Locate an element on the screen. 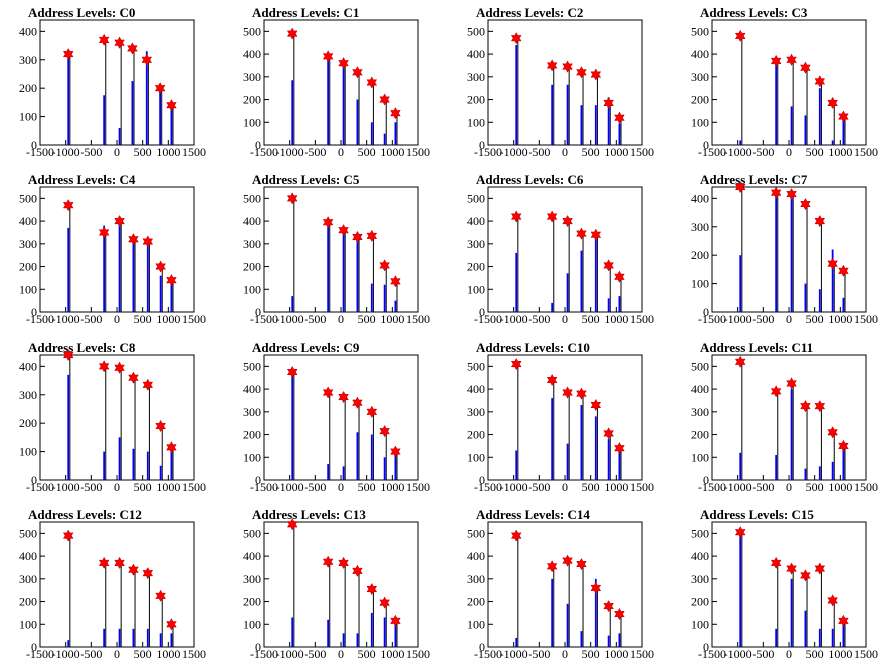 This screenshot has height=672, width=896. chart-title: Address Levels: C4 is located at coordinates (82, 179).